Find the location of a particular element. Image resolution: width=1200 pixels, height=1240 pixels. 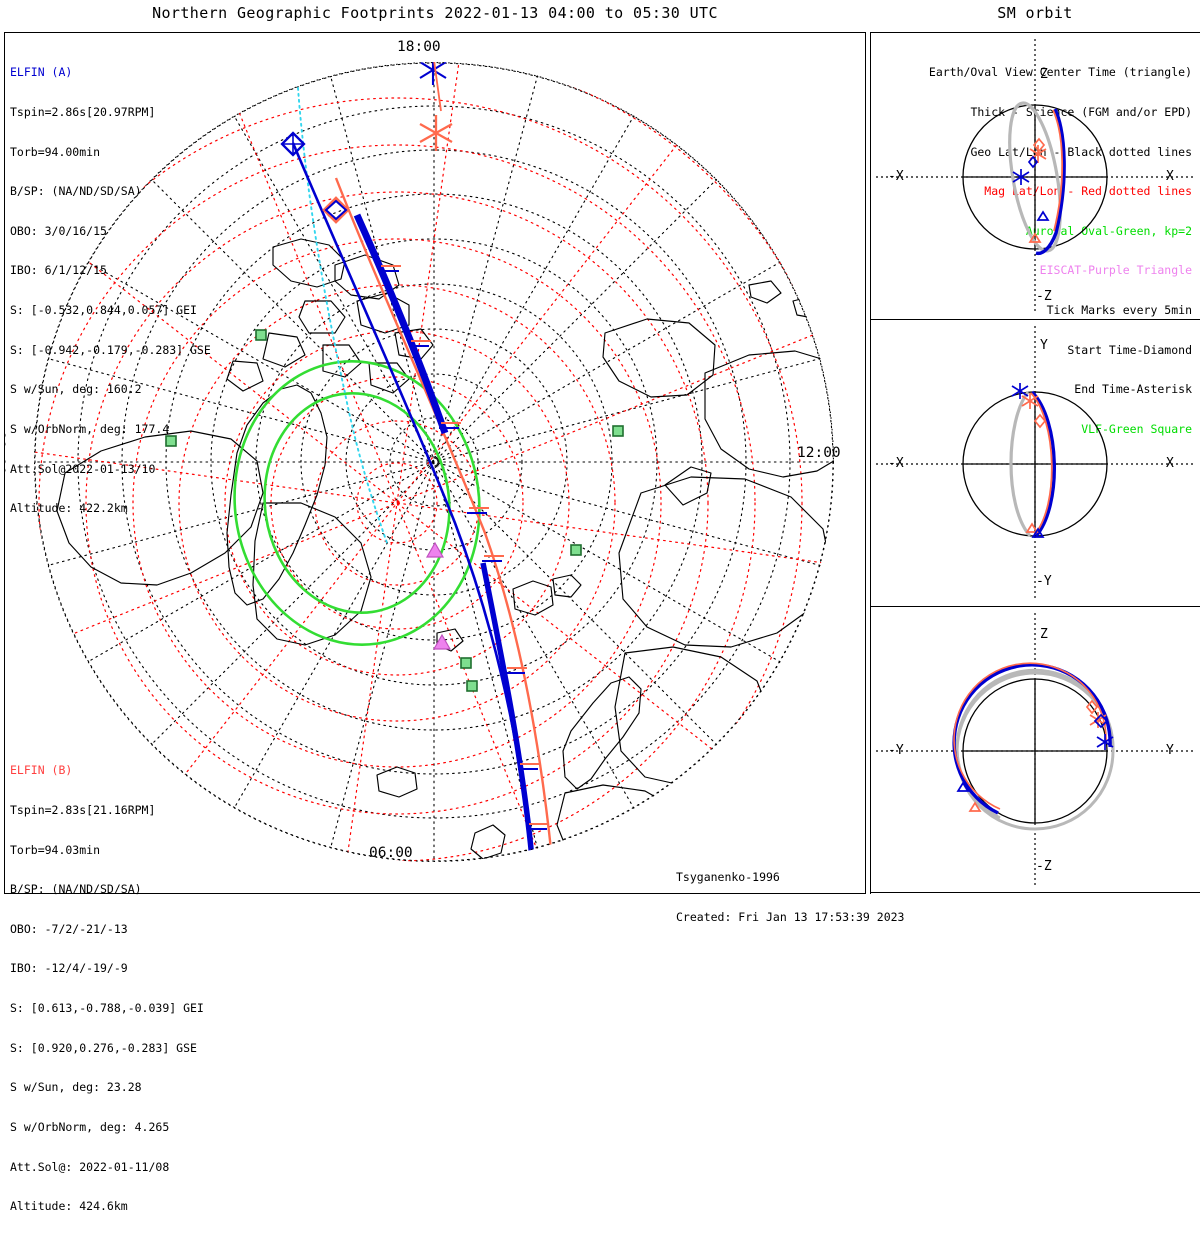

legend-item-tick-marks: Tick Marks every 5min is located at coordinates (1119, 310).